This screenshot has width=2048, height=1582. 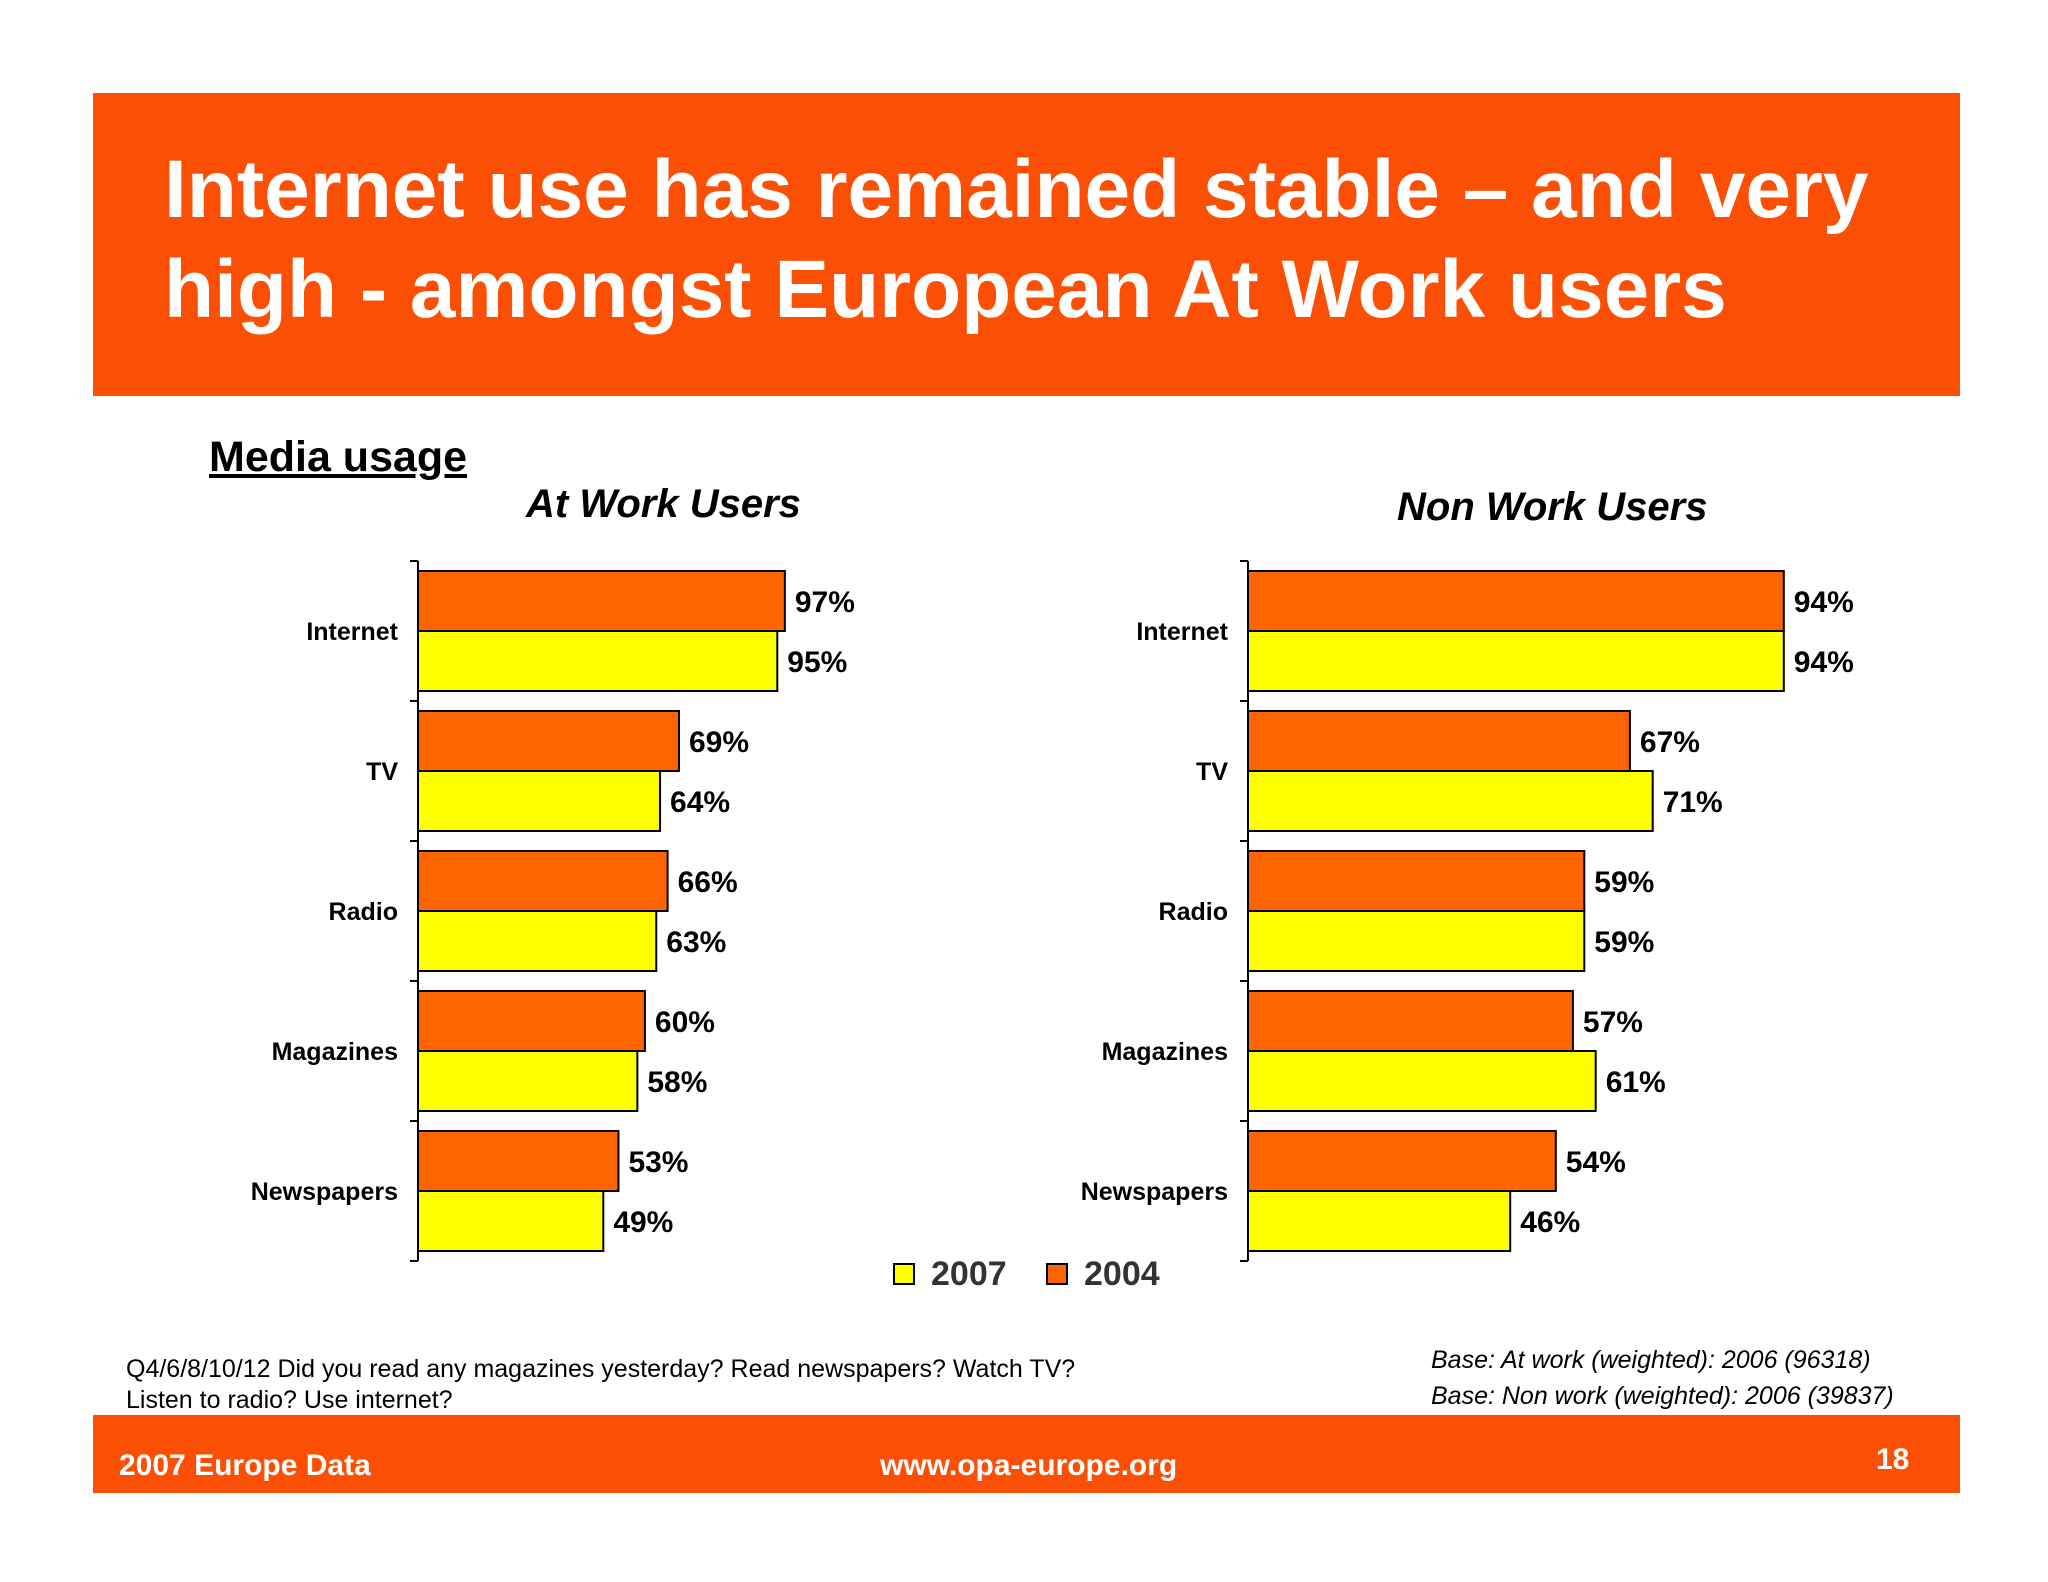 What do you see at coordinates (1596, 1162) in the screenshot?
I see `data-label-2004: 54%` at bounding box center [1596, 1162].